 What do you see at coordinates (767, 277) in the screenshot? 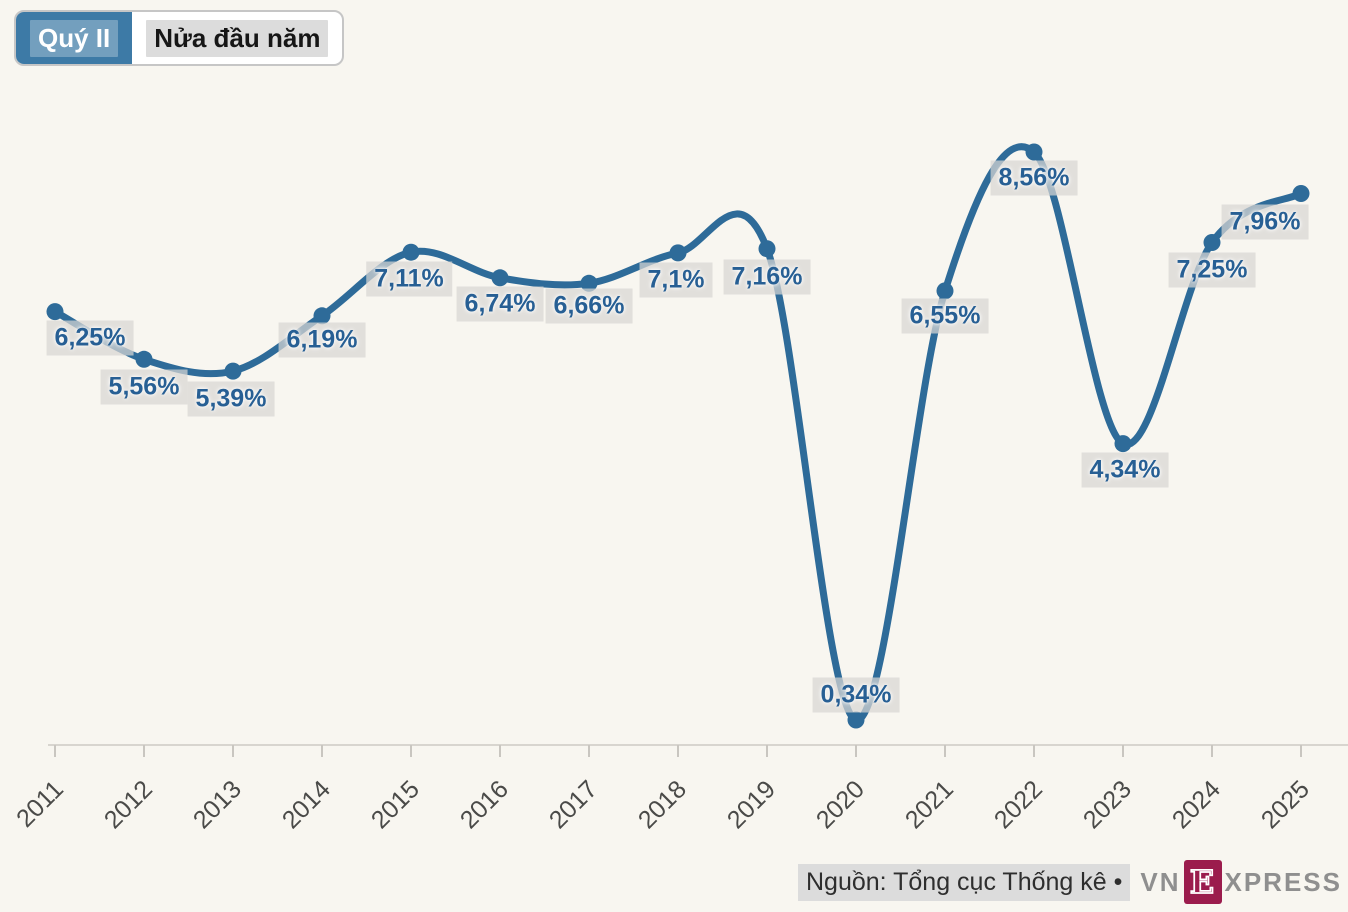
I see `data-point-label: 7,16%` at bounding box center [767, 277].